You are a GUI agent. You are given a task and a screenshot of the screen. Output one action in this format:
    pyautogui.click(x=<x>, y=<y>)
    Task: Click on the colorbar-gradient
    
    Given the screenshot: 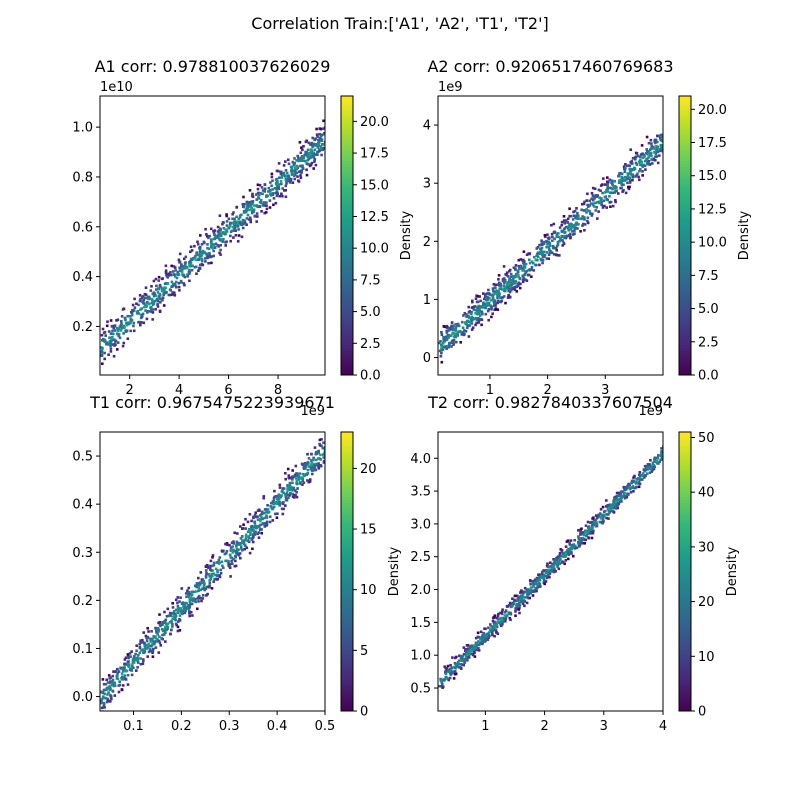 What is the action you would take?
    pyautogui.click(x=347, y=571)
    